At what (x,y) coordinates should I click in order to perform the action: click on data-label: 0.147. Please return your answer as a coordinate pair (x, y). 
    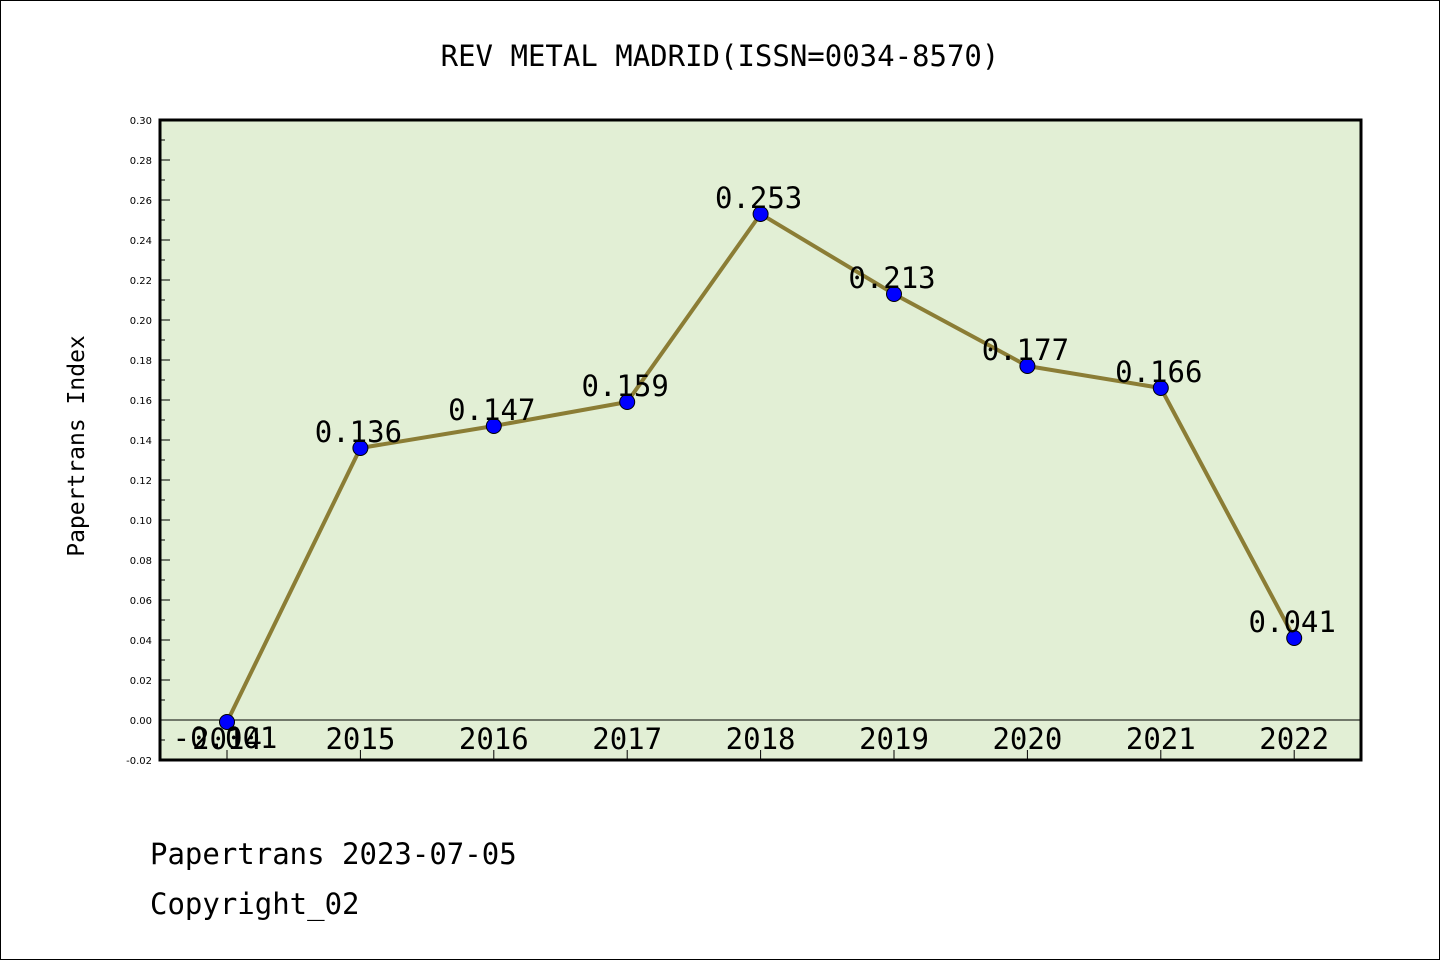
    Looking at the image, I should click on (491, 410).